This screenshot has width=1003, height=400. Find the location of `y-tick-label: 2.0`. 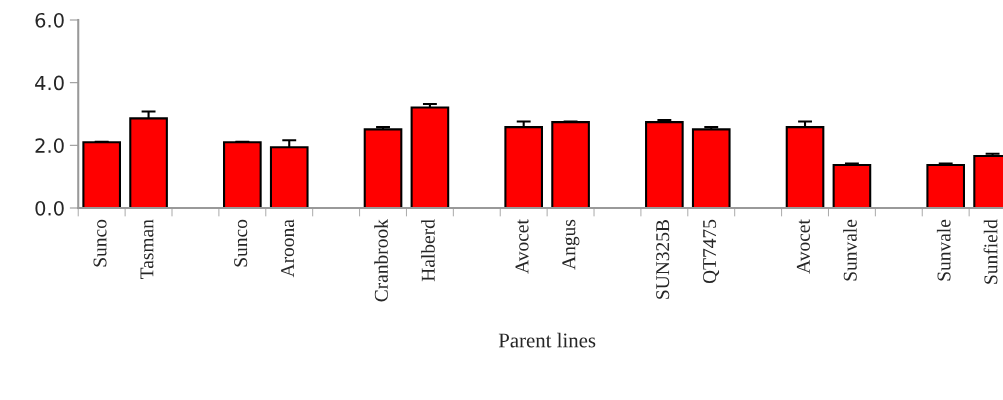

y-tick-label: 2.0 is located at coordinates (49, 145).